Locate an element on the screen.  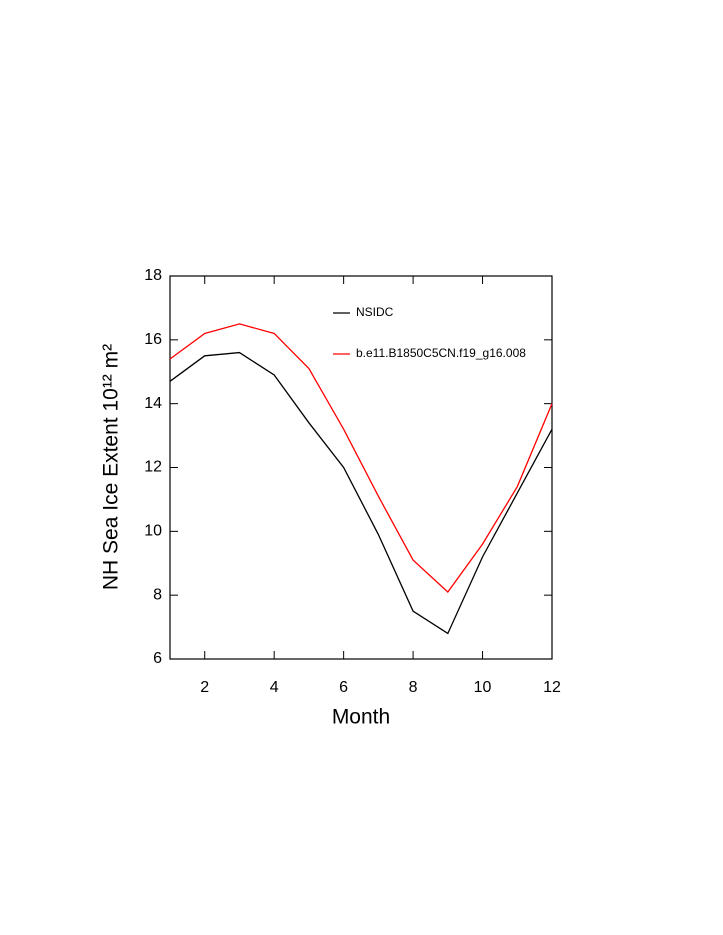
y-axis-title: NH Sea Ice Extent 10¹² m² is located at coordinates (111, 467).